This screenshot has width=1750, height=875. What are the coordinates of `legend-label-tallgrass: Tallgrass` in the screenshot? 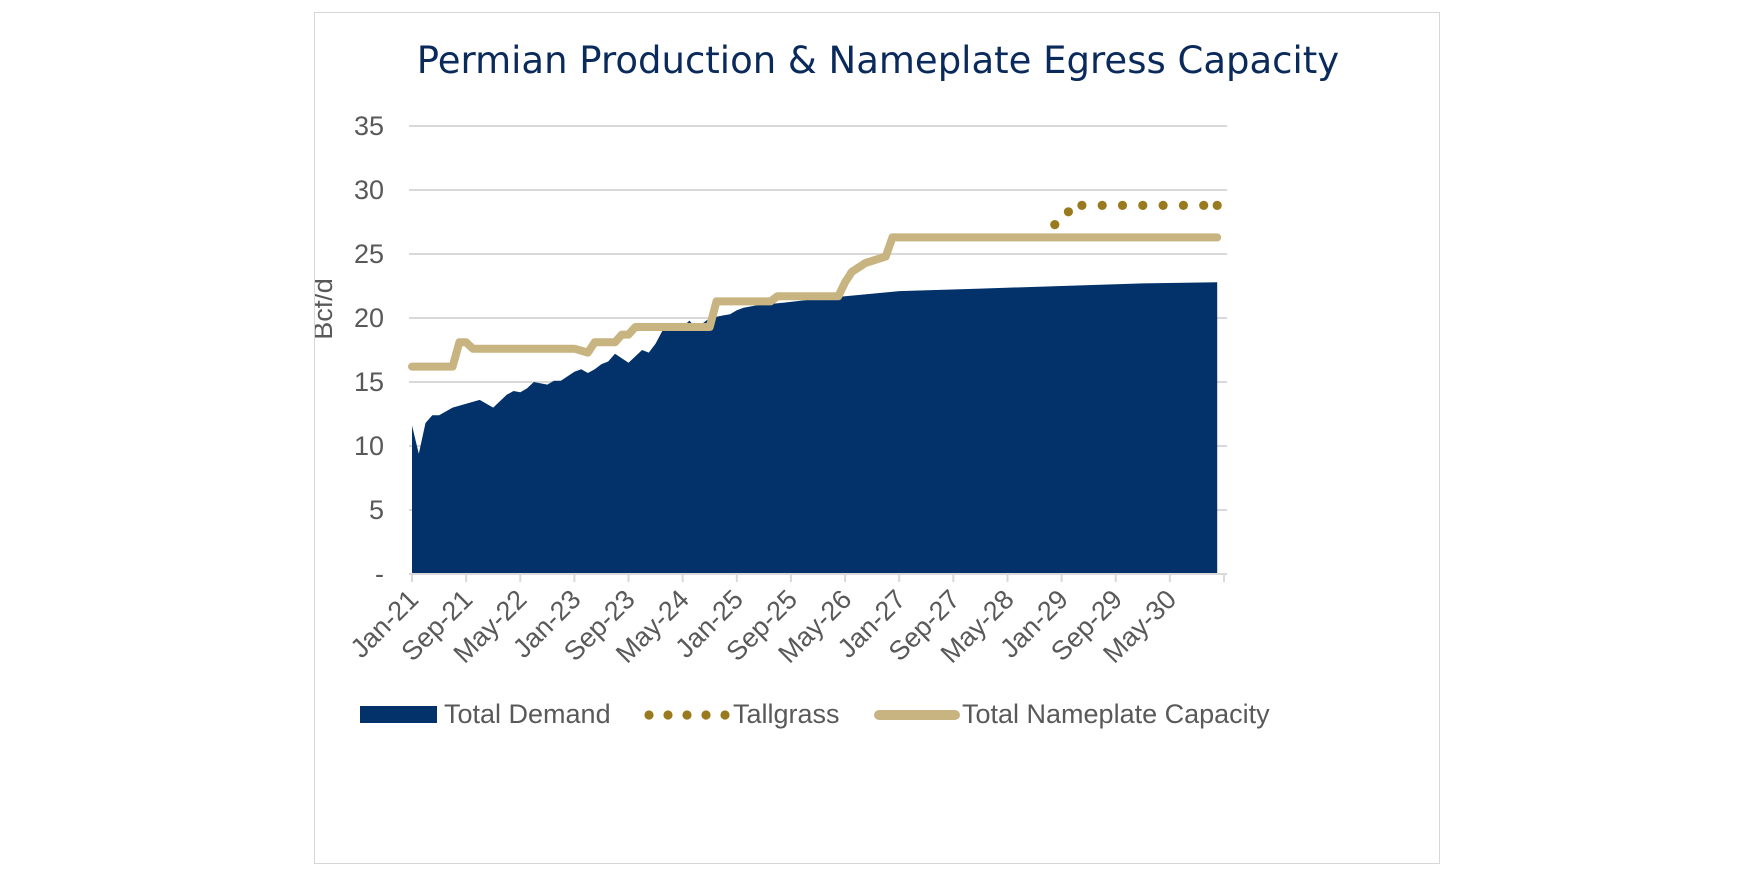 It's located at (786, 714).